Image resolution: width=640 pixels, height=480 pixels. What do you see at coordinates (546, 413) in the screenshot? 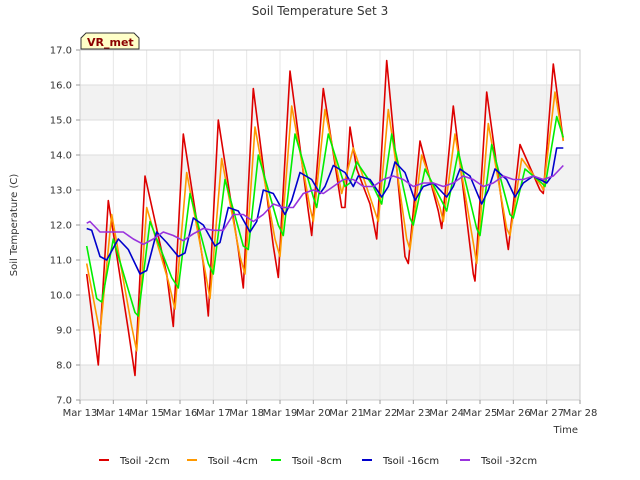
I see `x-tick-label: Mar 27` at bounding box center [546, 413].